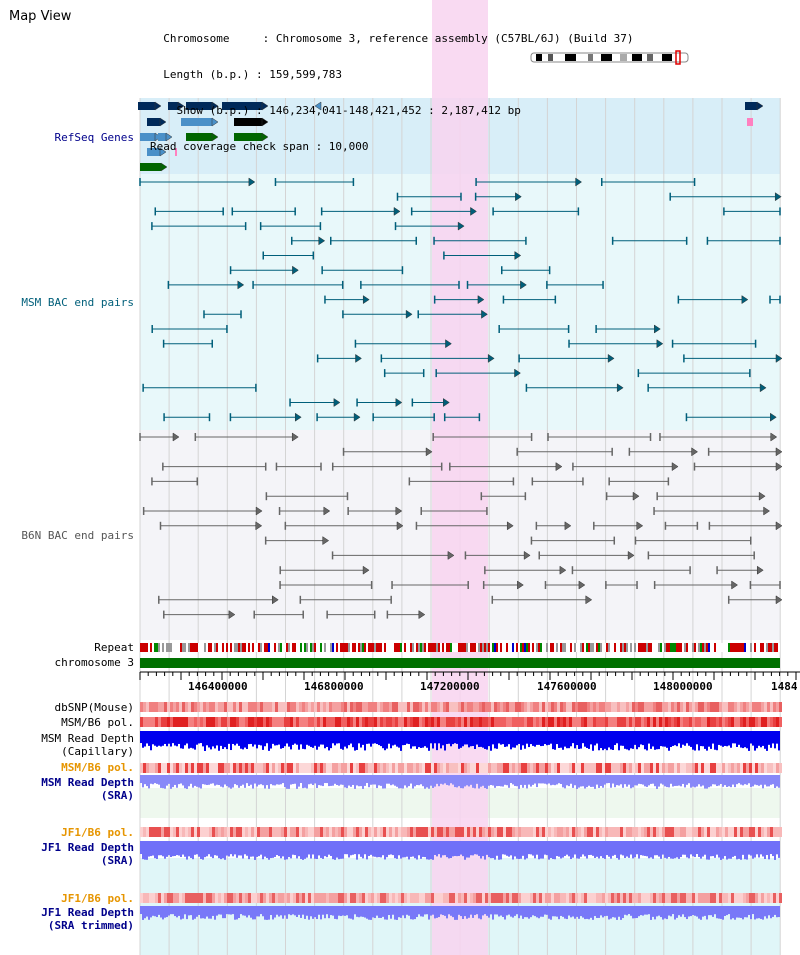  I want to click on msm-bac-label: MSM BAC end pairs, so click(77, 302).